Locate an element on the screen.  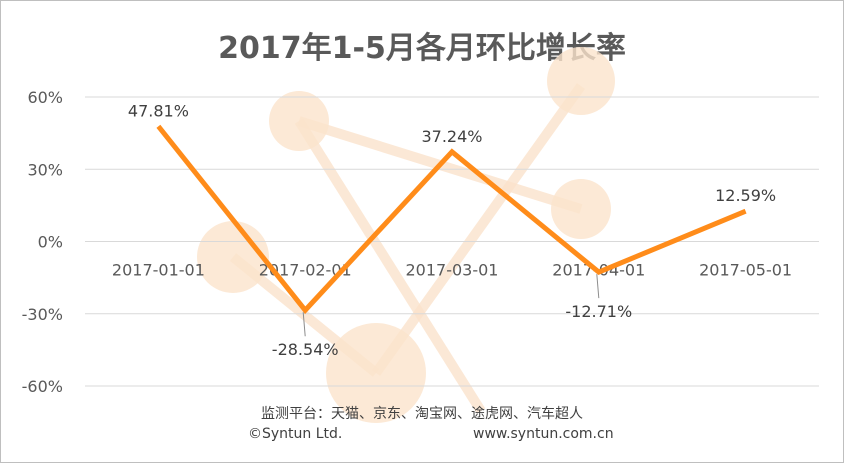
footer-sources: 监测平台：天猫、京东、淘宝网、途虎网、汽车超人 is located at coordinates (422, 414).